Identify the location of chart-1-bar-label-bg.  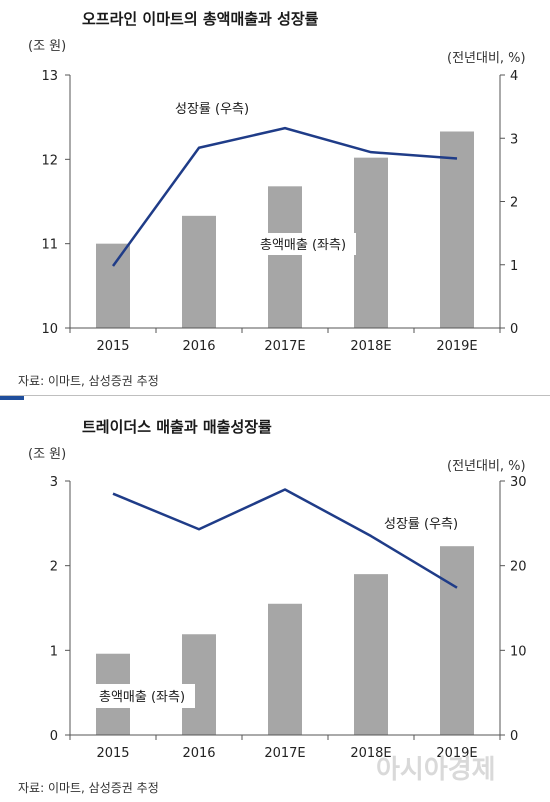
(306, 244).